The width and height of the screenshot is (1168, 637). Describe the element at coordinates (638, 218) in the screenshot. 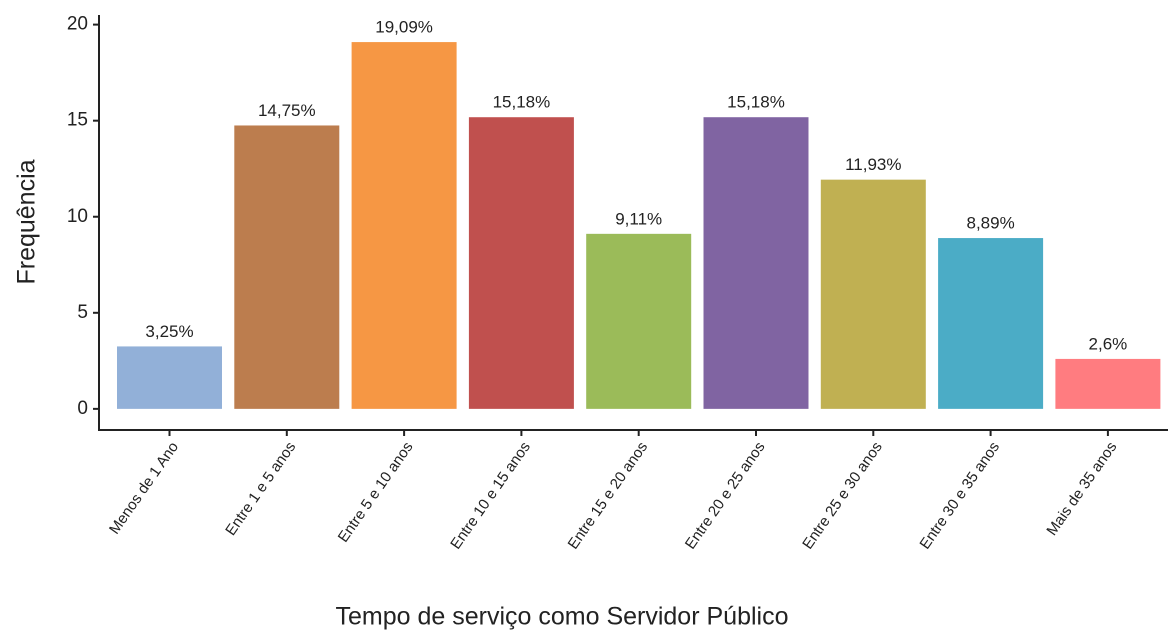

I see `value-label: 9,11%` at that location.